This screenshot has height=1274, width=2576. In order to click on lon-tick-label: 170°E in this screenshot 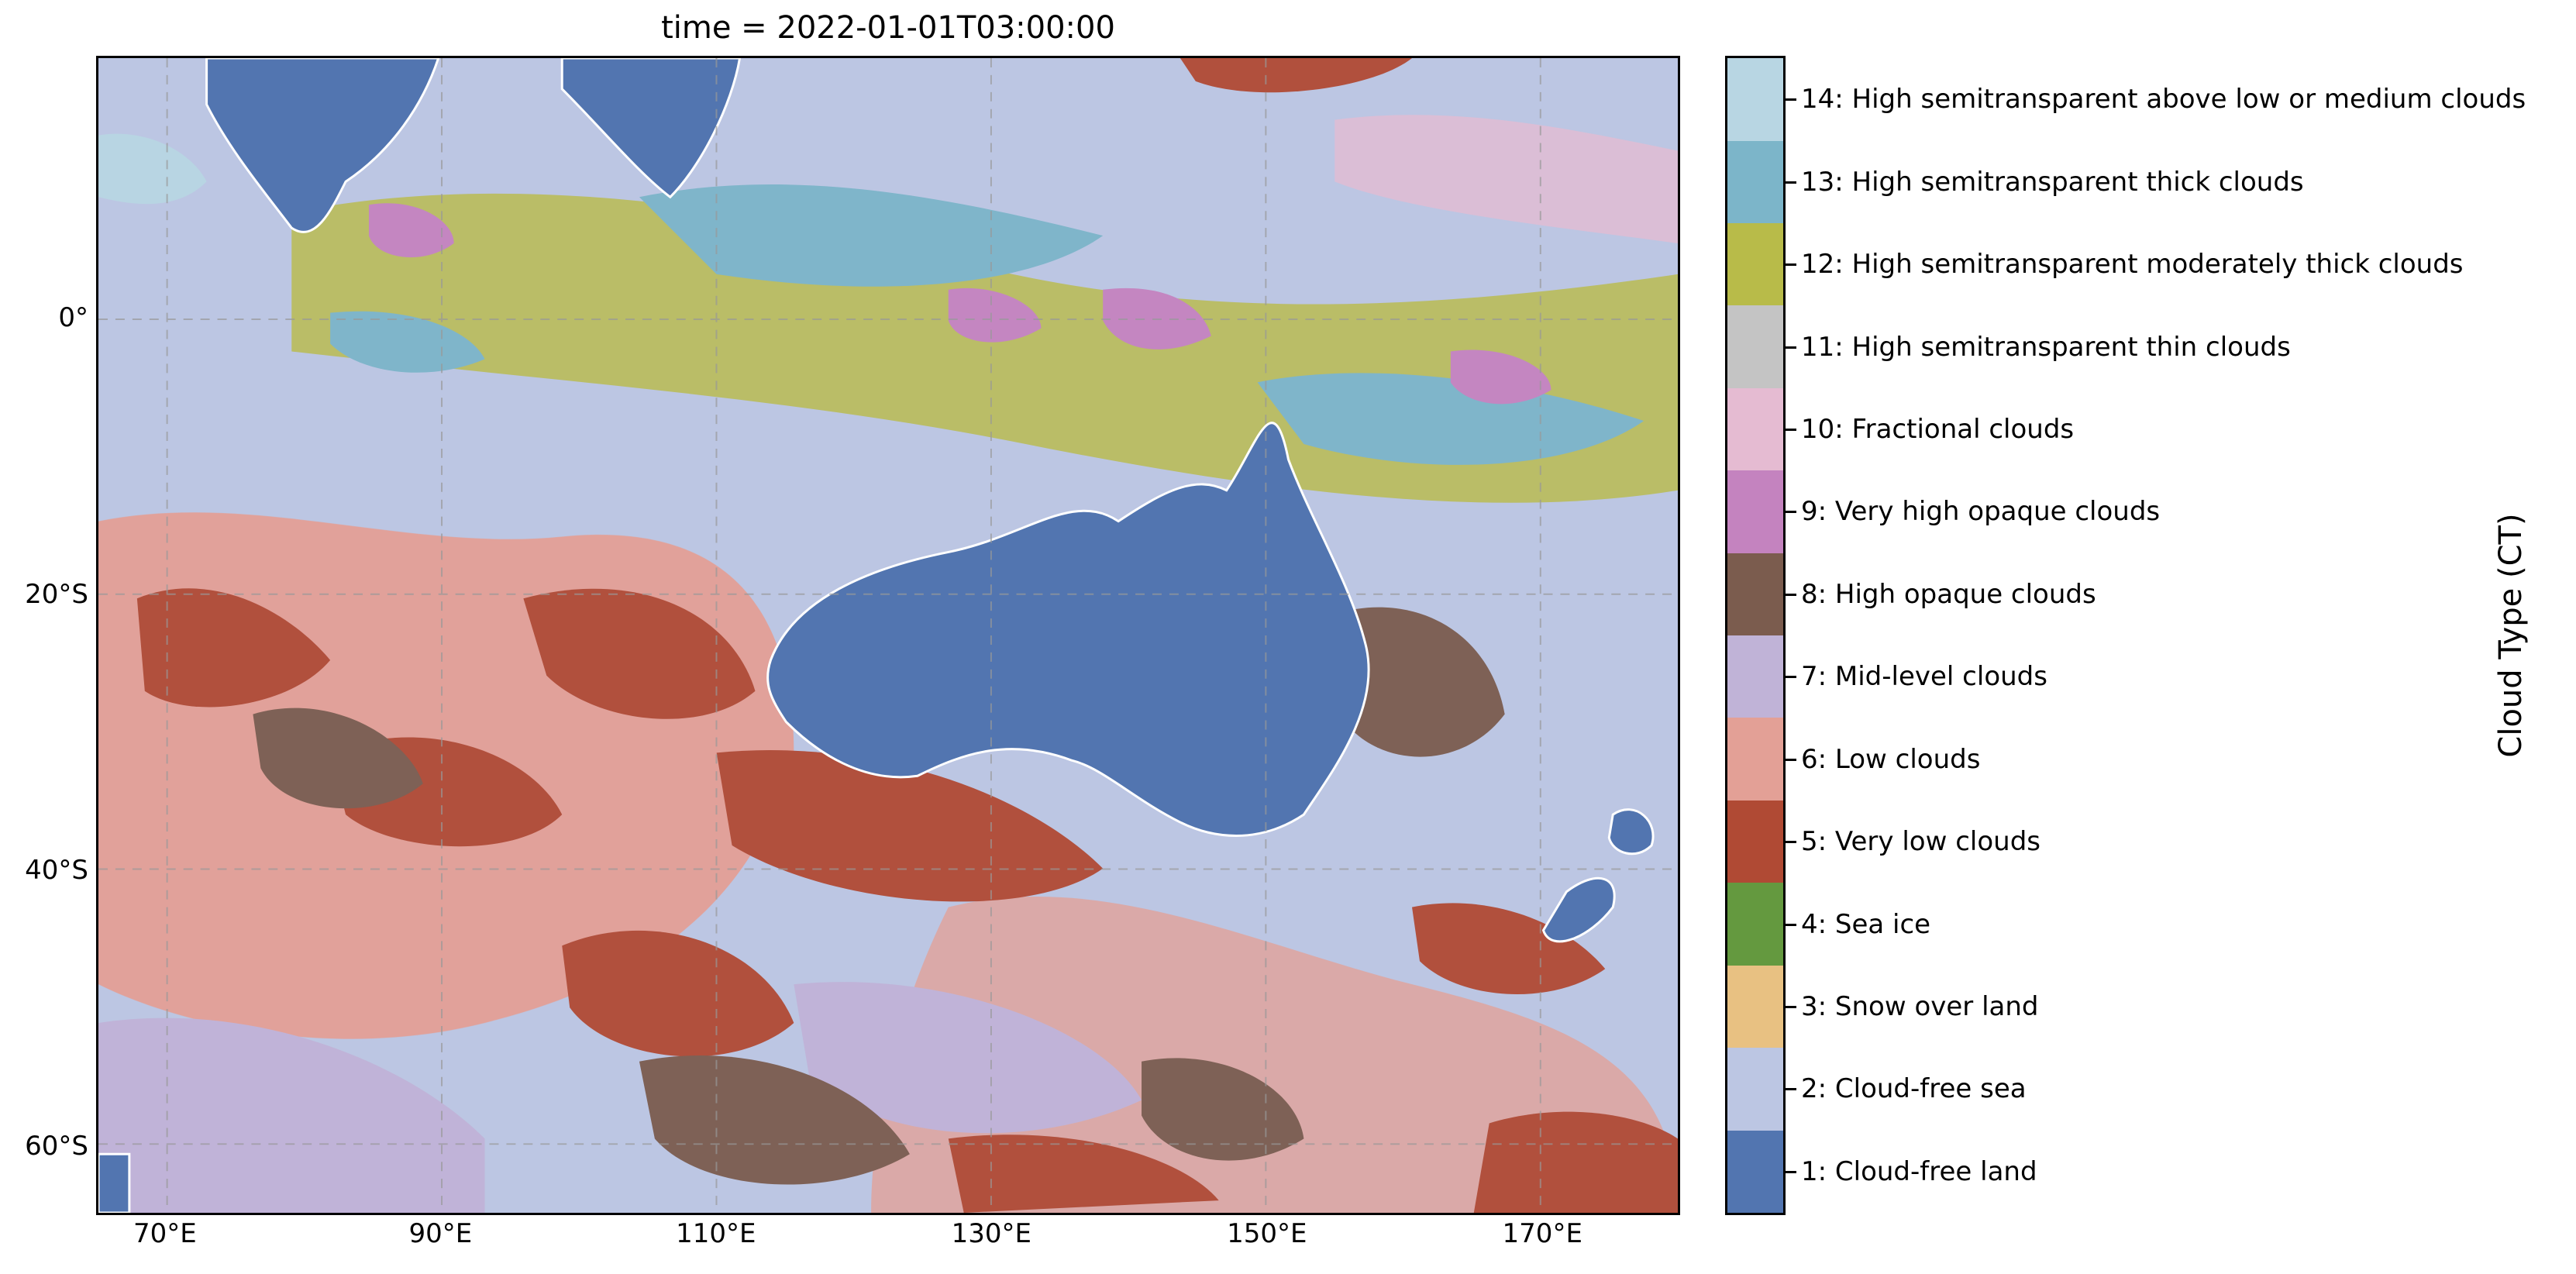, I will do `click(1542, 1233)`.